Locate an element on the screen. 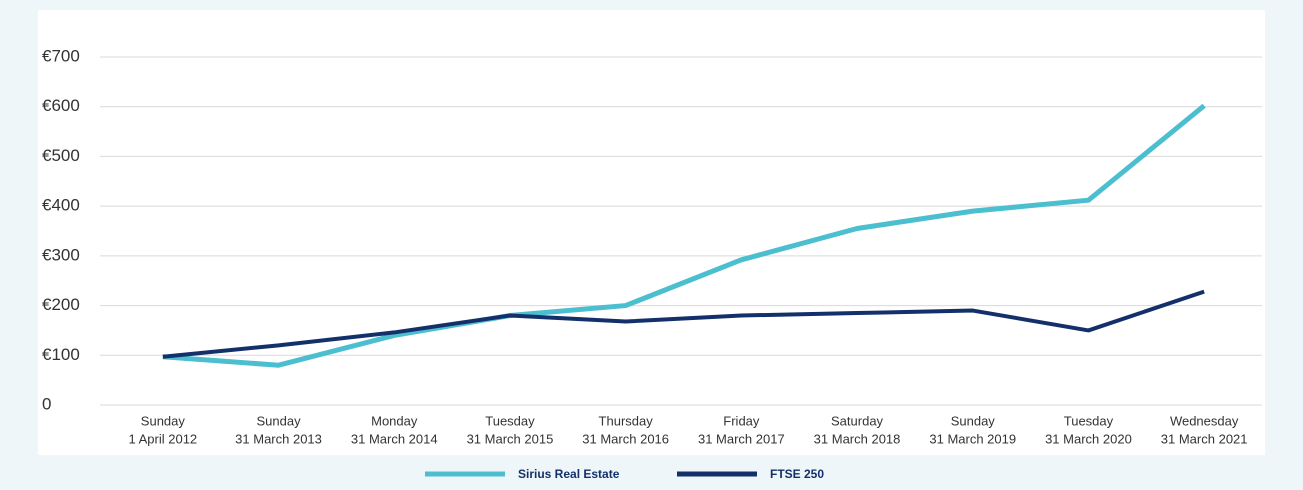  x-tick-label: 31 March 2018 is located at coordinates (857, 438).